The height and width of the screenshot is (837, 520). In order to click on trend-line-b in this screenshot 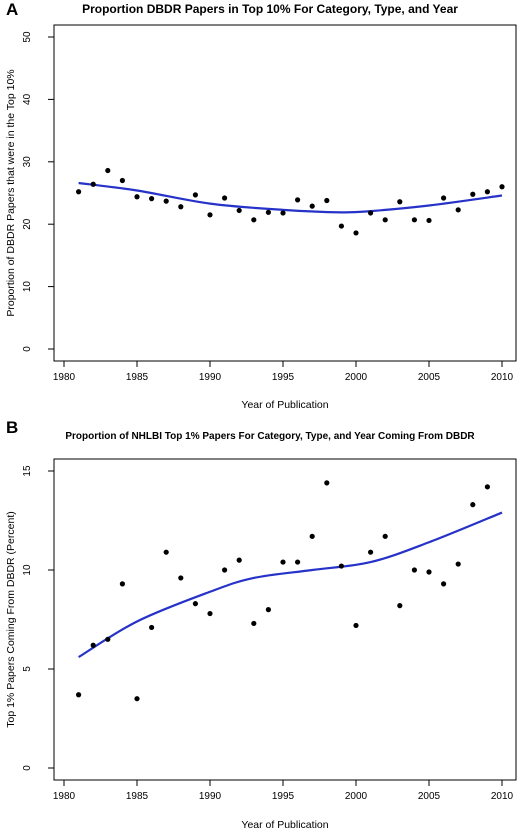, I will do `click(290, 585)`.